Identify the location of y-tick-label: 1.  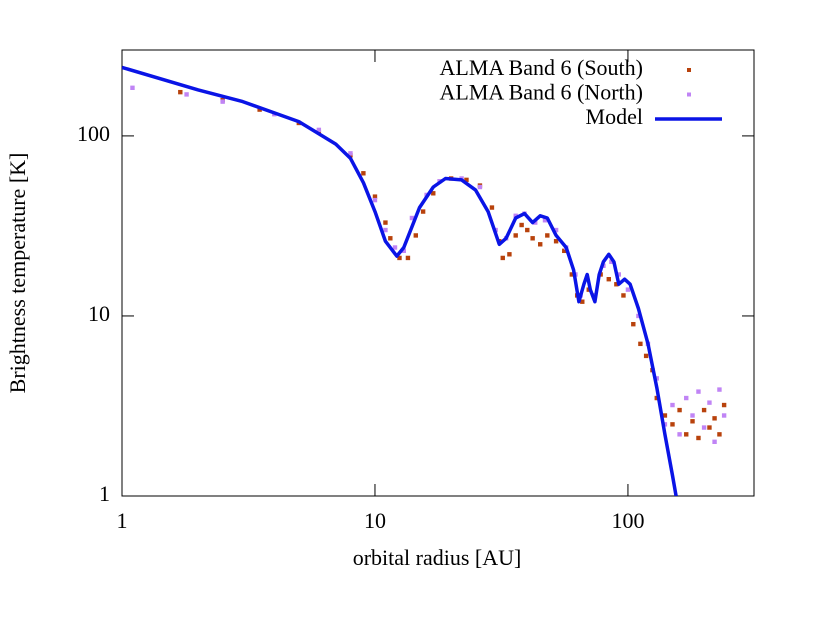
(104, 493).